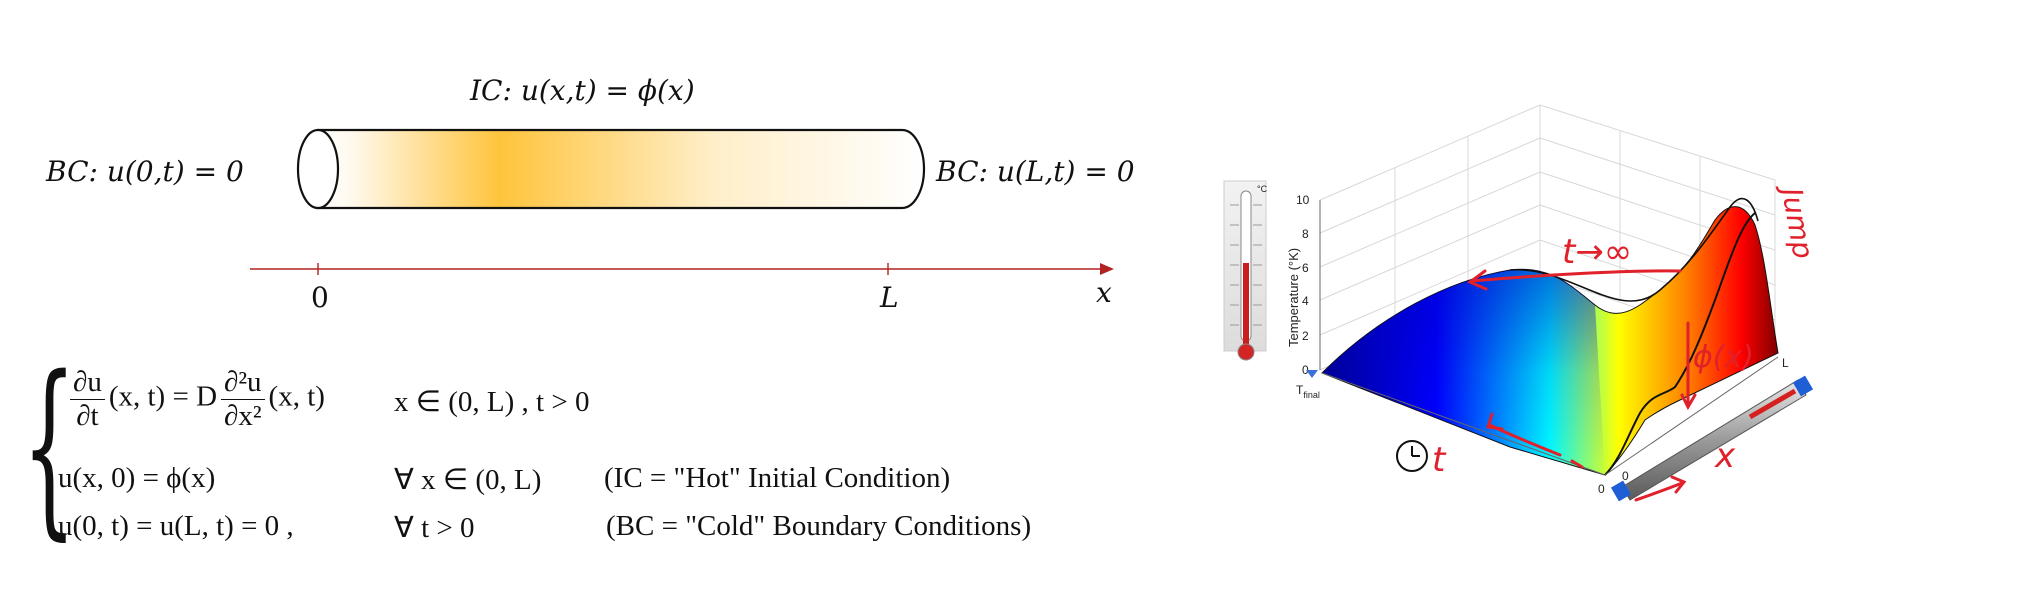  What do you see at coordinates (296, 396) in the screenshot?
I see `pde-tail: (x, t)` at bounding box center [296, 396].